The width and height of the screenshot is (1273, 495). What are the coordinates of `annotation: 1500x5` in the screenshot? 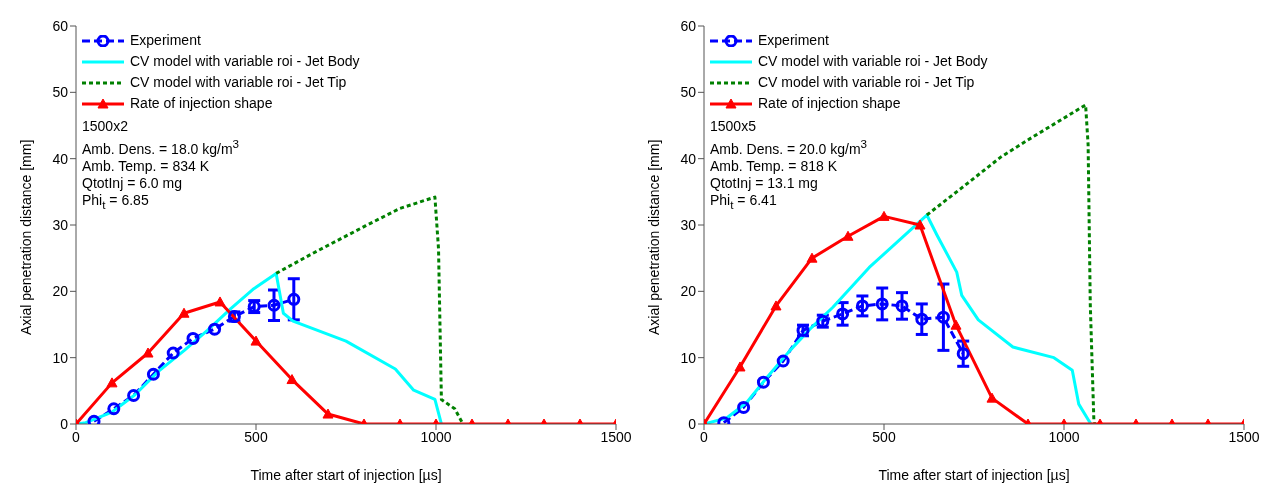 It's located at (733, 126).